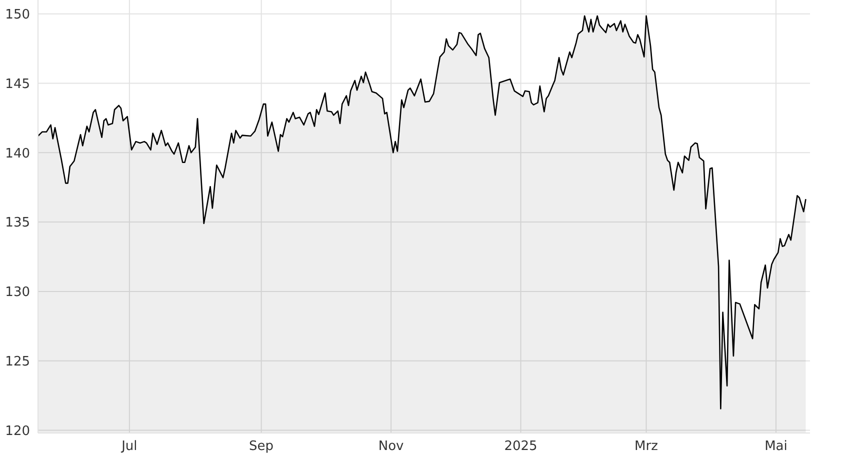 This screenshot has height=460, width=848. I want to click on y-tick-label: 140, so click(17, 154).